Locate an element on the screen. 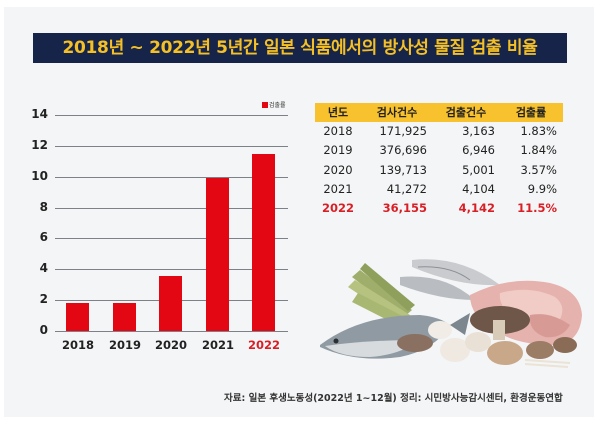 The image size is (600, 428). small-fish-icon is located at coordinates (450, 279).